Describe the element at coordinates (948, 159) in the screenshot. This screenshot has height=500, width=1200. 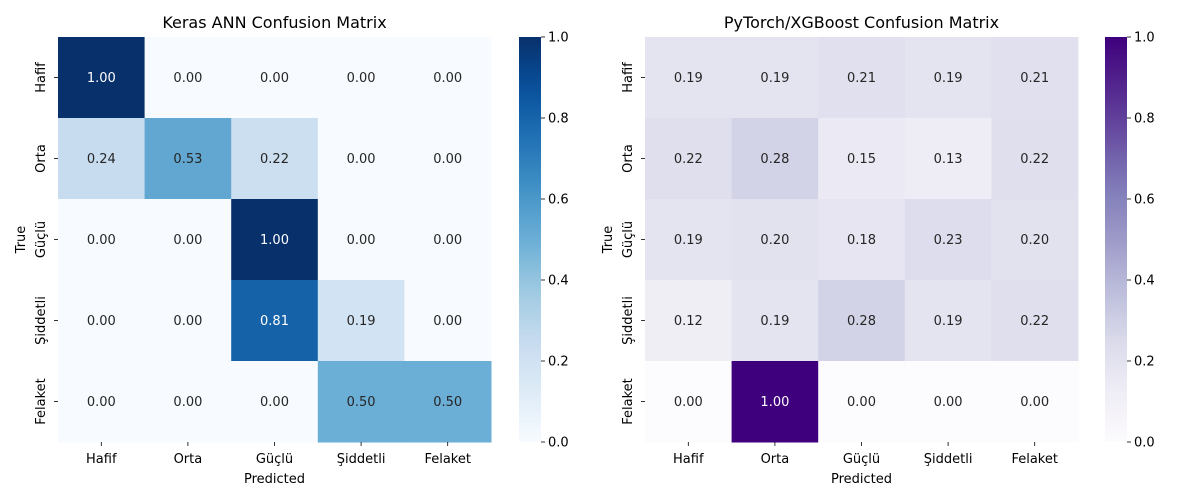
I see `cell-value-label: 0.13` at that location.